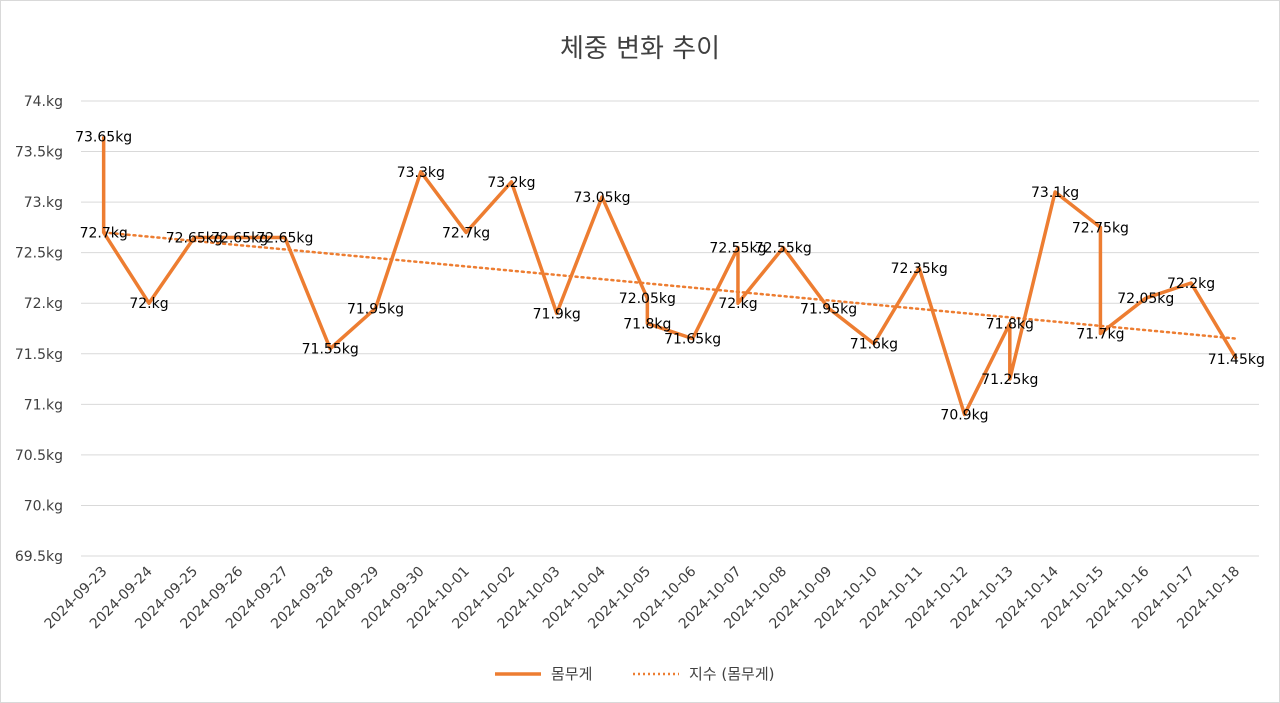 The width and height of the screenshot is (1280, 703). What do you see at coordinates (43, 405) in the screenshot?
I see `y-tick-label: 71.kg` at bounding box center [43, 405].